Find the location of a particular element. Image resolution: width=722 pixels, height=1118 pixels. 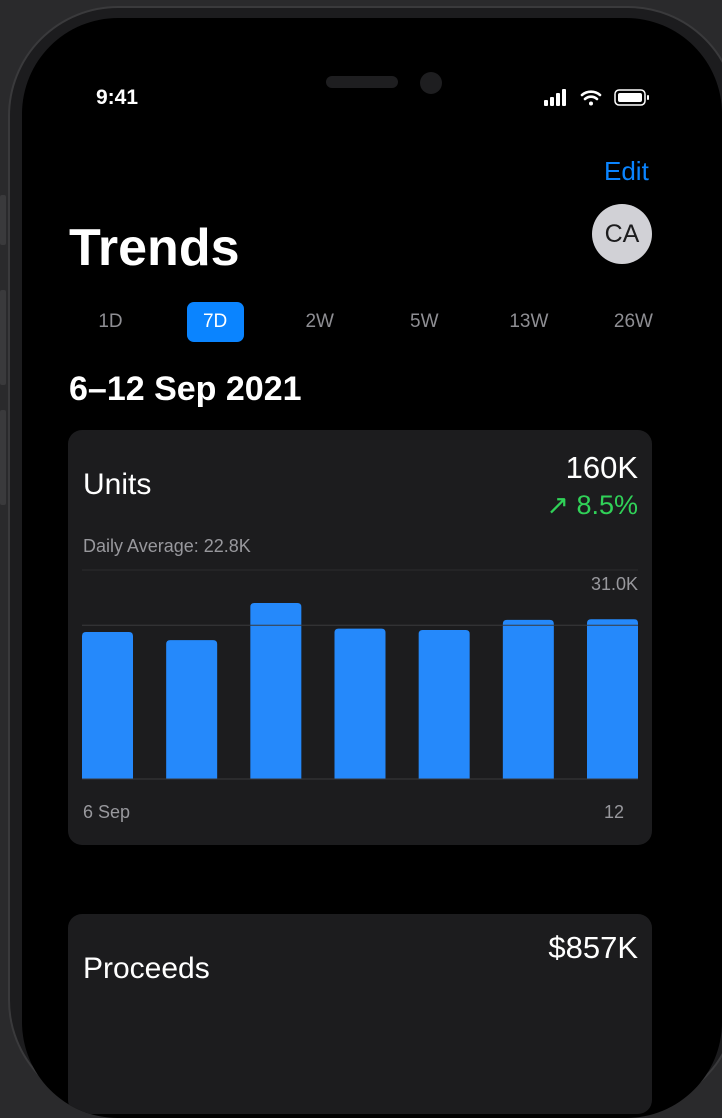

x-tick-label-start: 6 Sep is located at coordinates (107, 812).